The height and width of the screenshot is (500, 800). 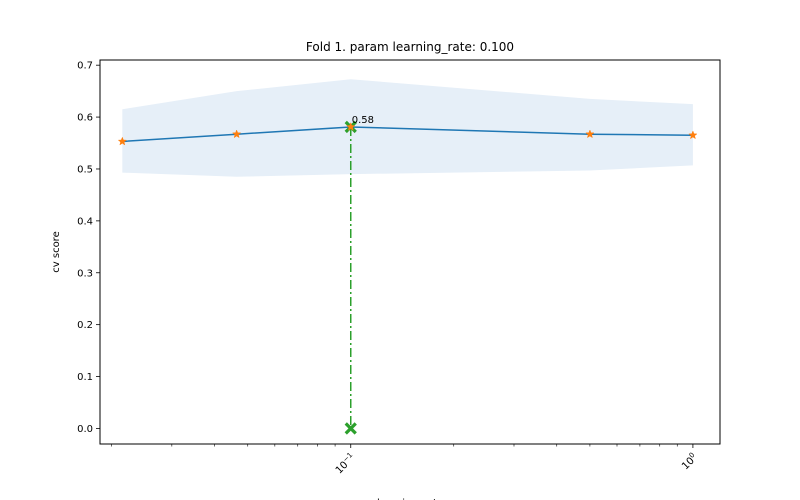 What do you see at coordinates (410, 47) in the screenshot?
I see `chart-title: Fold 1. param learning_rate: 0.100` at bounding box center [410, 47].